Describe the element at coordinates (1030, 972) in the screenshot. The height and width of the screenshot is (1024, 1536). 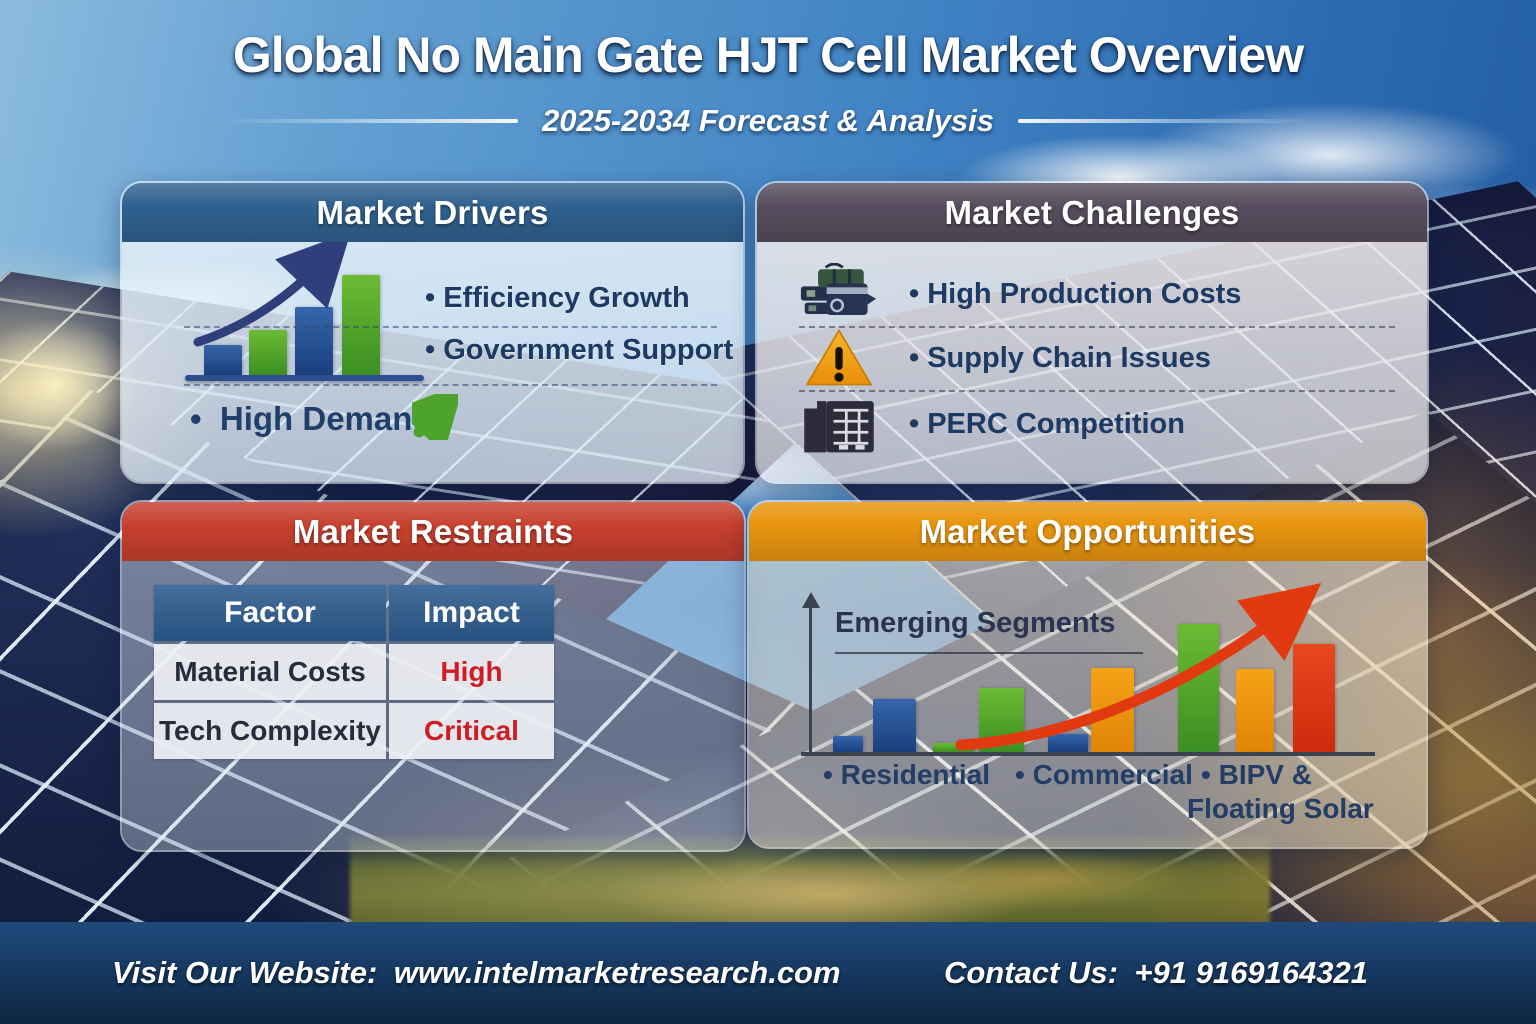
I see `contact-label: Contact Us:` at that location.